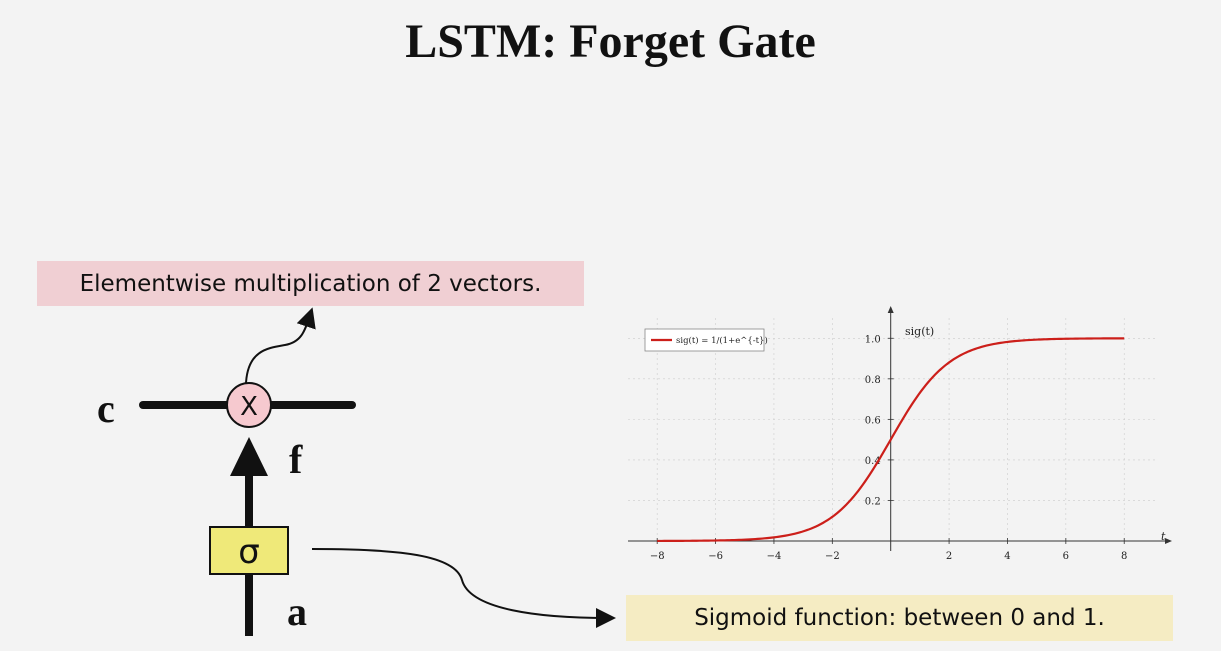 The image size is (1221, 651). What do you see at coordinates (715, 556) in the screenshot?
I see `x-tick-label: −6` at bounding box center [715, 556].